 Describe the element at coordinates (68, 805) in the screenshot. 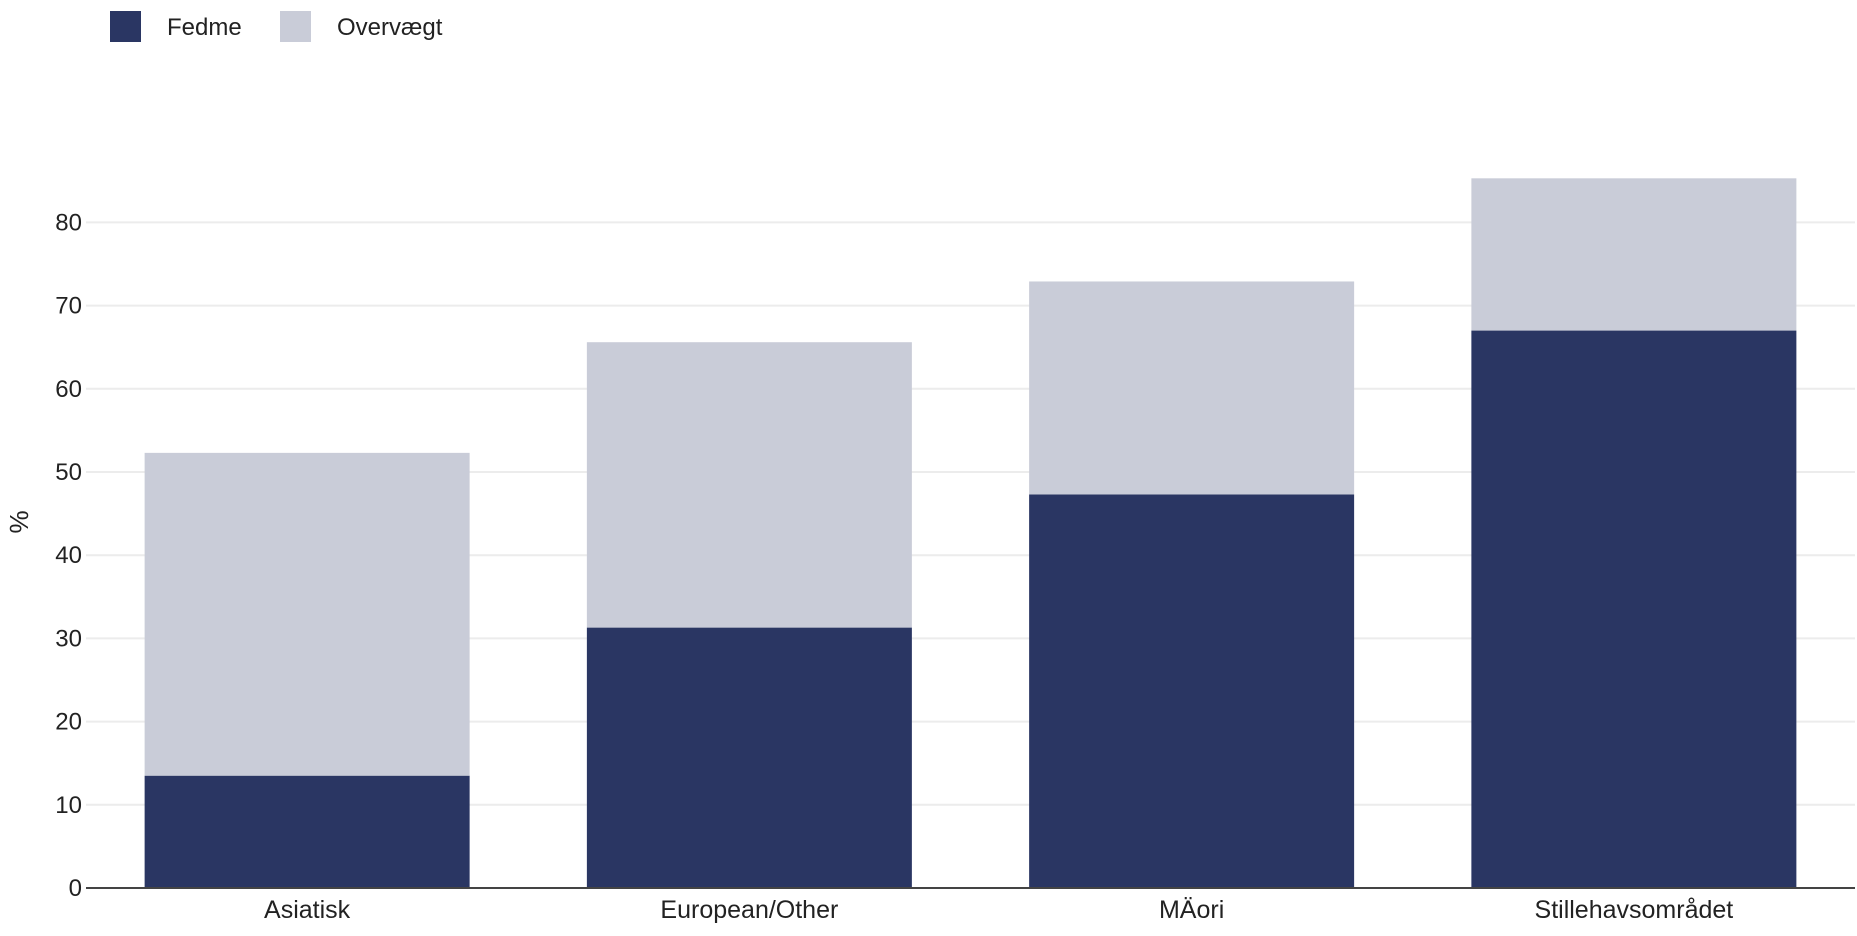

I see `y-tick-label-10: 10` at that location.